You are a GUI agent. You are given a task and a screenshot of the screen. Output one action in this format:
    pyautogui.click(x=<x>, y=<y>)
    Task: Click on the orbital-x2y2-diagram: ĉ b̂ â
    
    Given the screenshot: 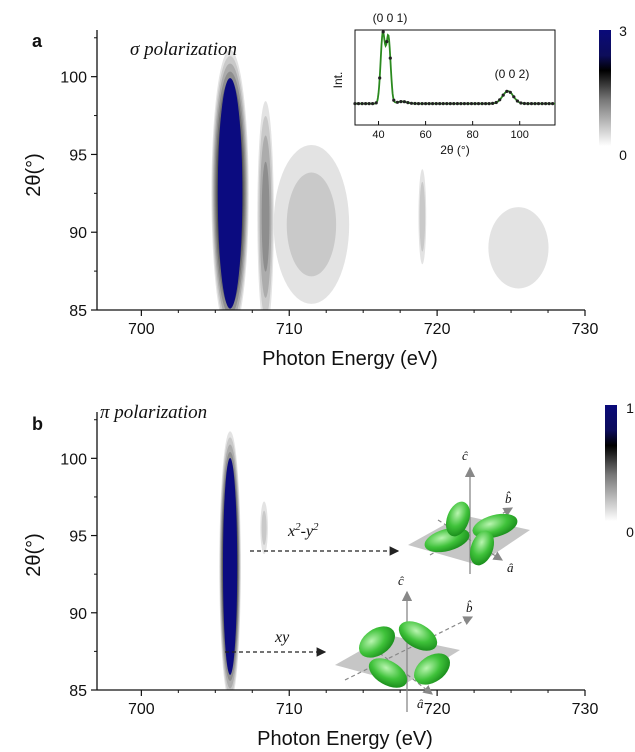 What is the action you would take?
    pyautogui.click(x=469, y=511)
    